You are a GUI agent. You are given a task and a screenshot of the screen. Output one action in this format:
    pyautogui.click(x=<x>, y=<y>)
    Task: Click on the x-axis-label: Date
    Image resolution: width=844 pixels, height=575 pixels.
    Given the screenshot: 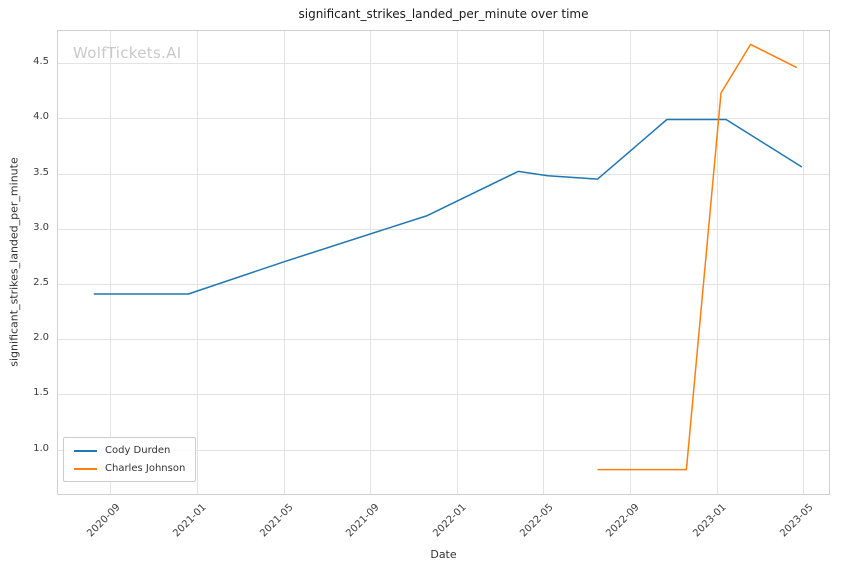 What is the action you would take?
    pyautogui.click(x=443, y=554)
    